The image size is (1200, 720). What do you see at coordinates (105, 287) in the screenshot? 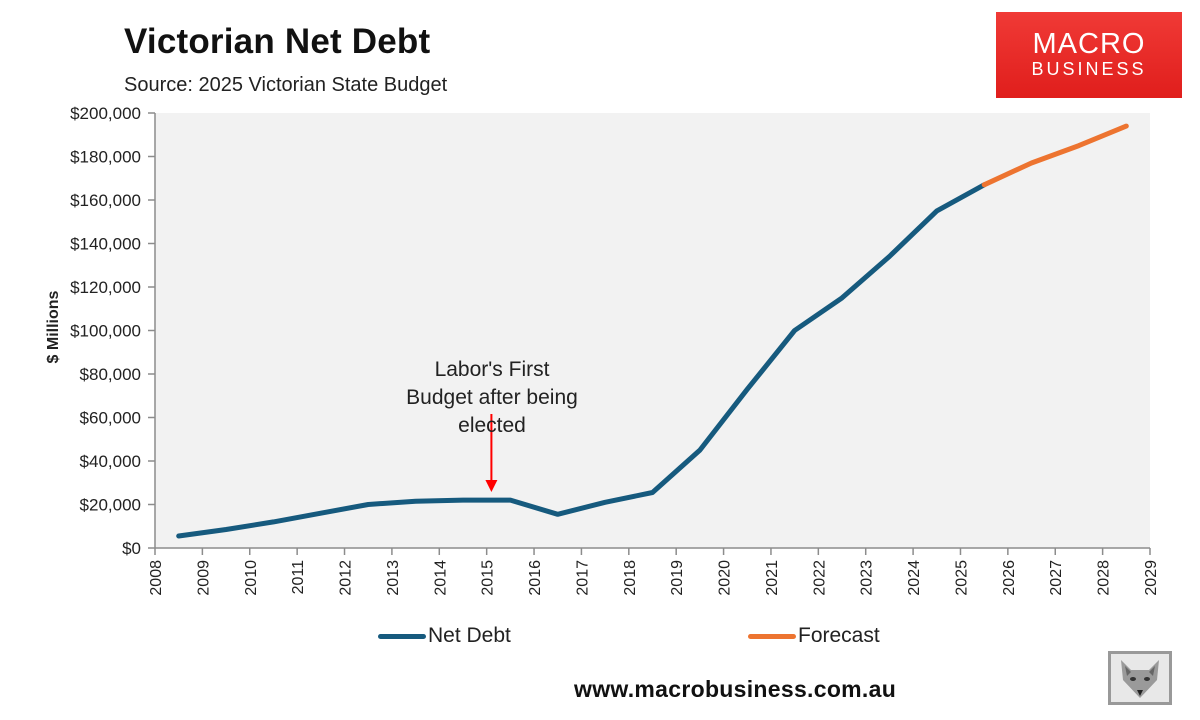
I see `y-tick-label: $120,000` at bounding box center [105, 287].